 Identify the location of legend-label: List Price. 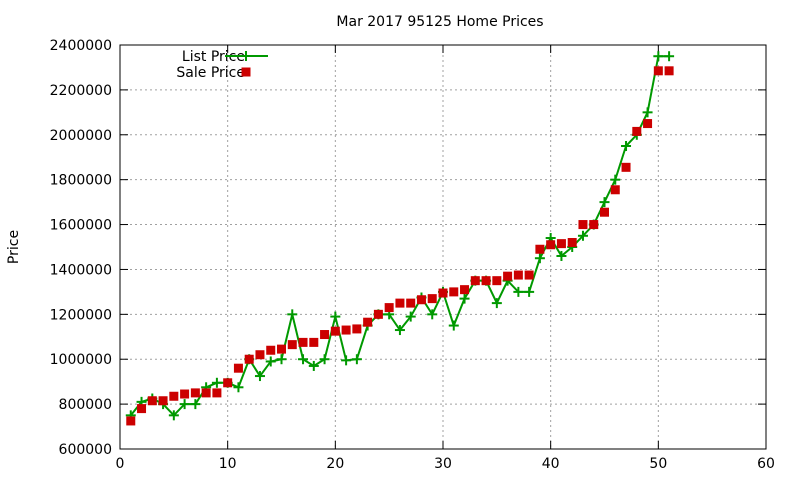
(213, 57).